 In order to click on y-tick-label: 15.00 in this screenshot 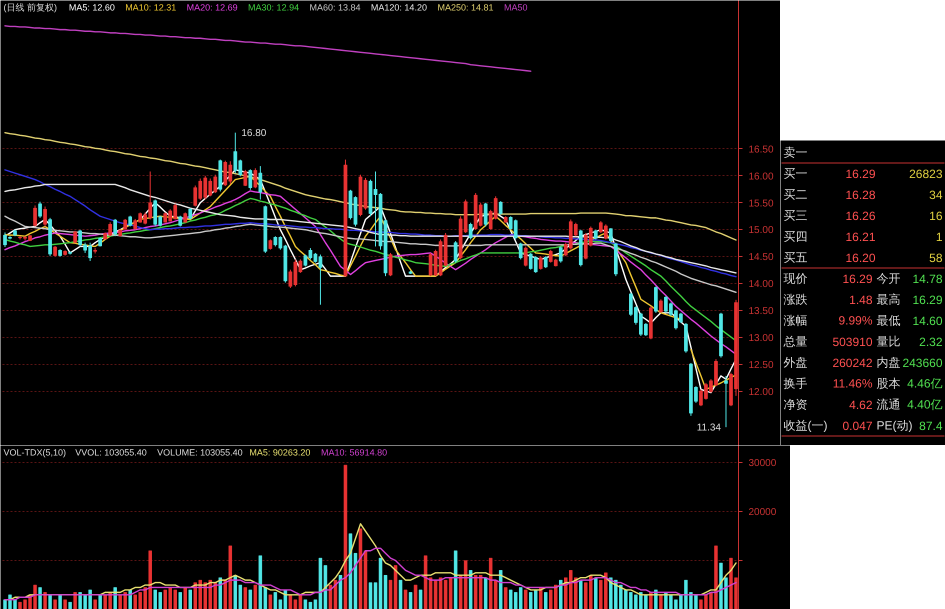, I will do `click(761, 230)`.